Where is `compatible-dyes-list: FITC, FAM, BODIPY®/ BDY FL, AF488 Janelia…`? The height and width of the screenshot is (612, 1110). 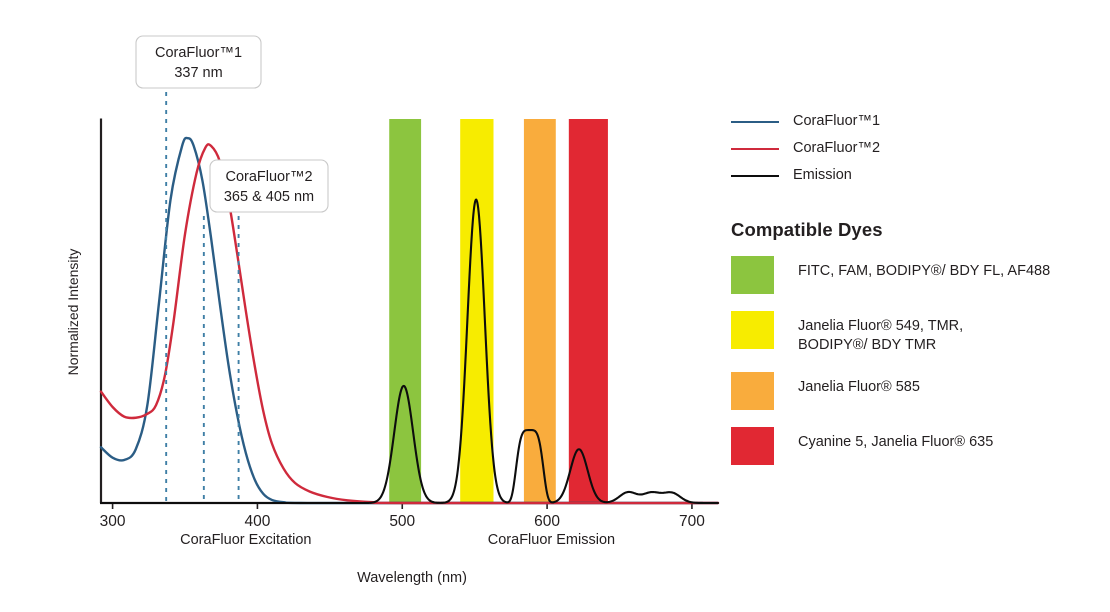 compatible-dyes-list: FITC, FAM, BODIPY®/ BDY FL, AF488 Janelia… is located at coordinates (911, 361).